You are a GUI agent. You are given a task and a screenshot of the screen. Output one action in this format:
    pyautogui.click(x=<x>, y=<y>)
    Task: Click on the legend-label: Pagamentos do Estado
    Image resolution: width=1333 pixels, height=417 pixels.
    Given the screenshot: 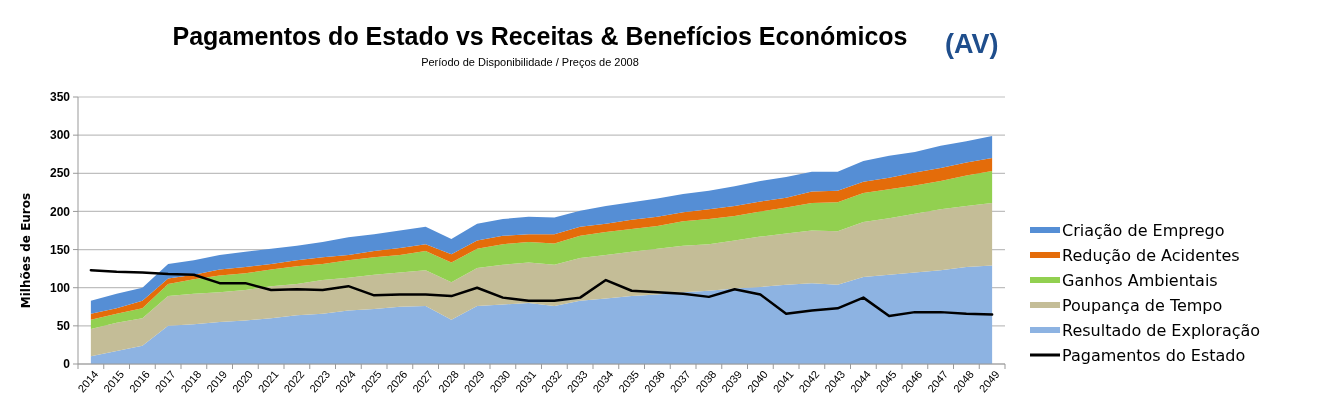 What is the action you would take?
    pyautogui.click(x=1154, y=355)
    